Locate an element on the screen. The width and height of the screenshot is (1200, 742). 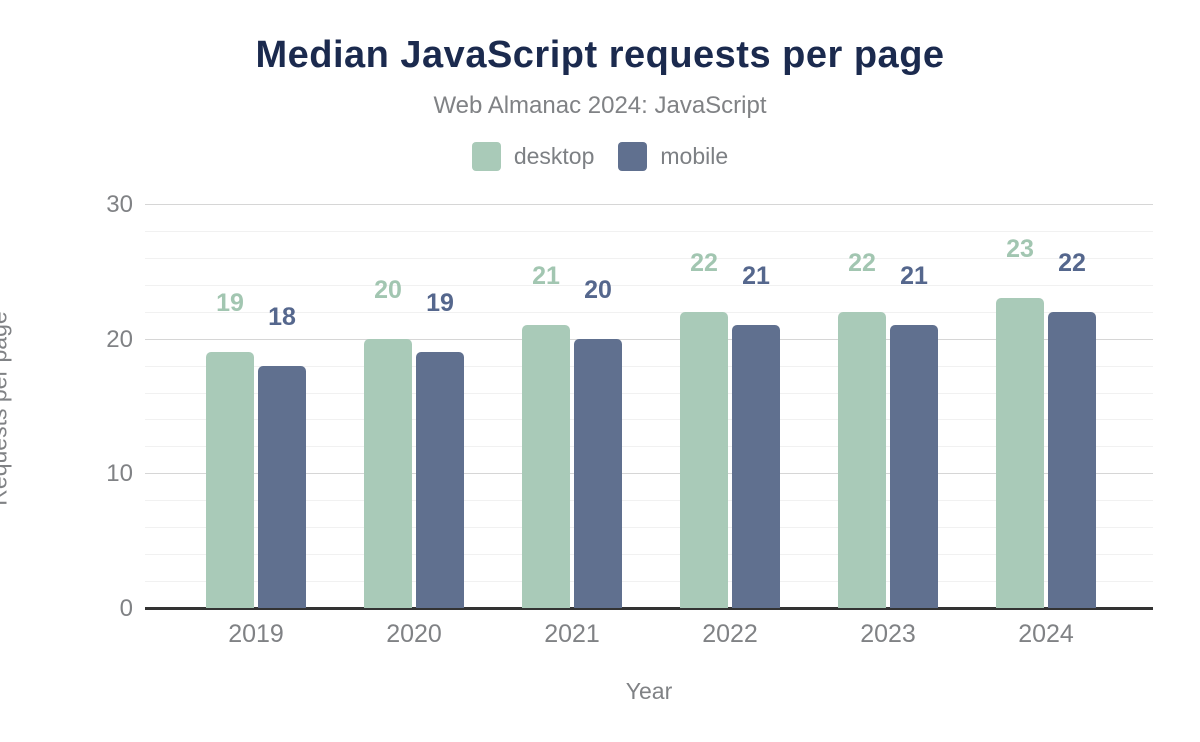
mobile-bar-2021 is located at coordinates (598, 473).